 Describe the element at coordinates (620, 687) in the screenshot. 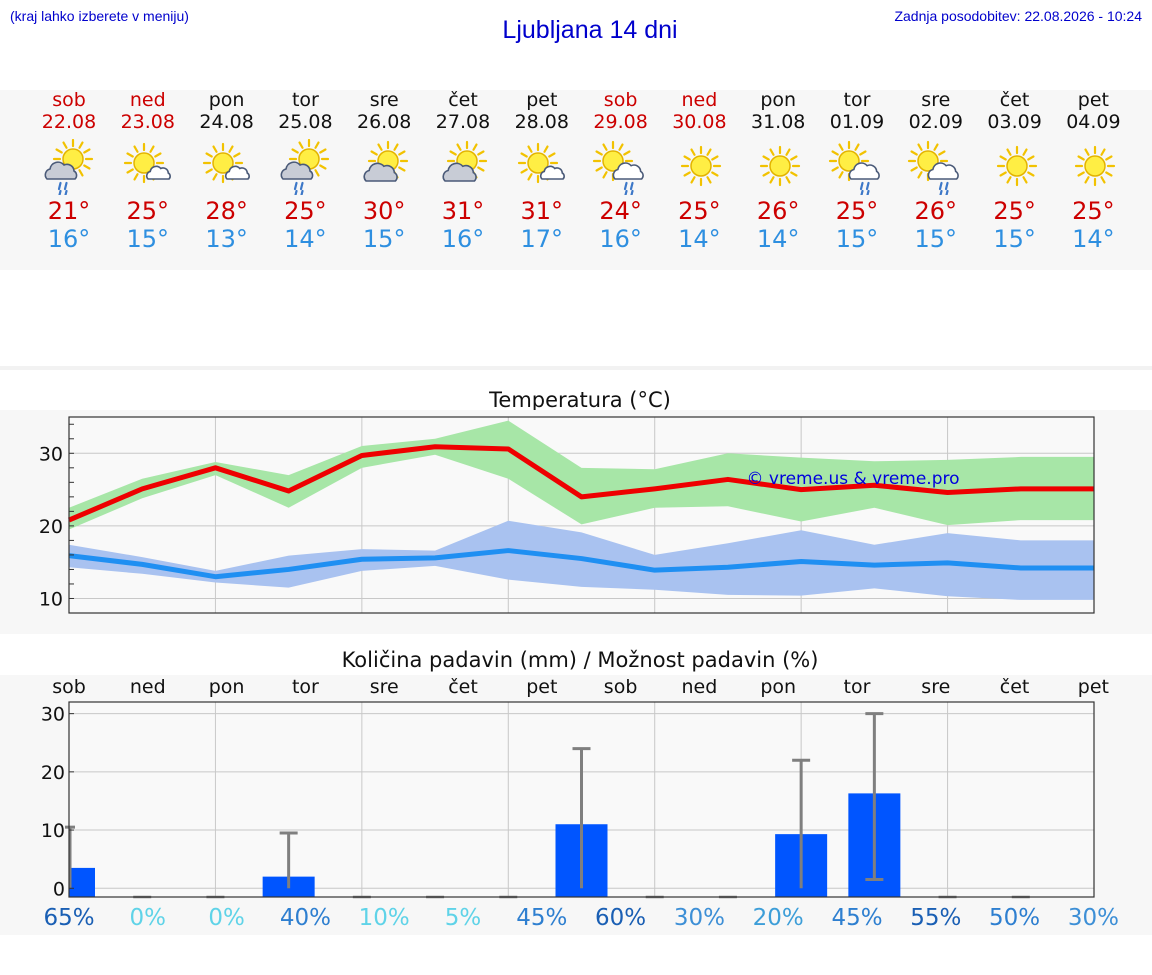

I see `precipitation-day-label: sob` at that location.